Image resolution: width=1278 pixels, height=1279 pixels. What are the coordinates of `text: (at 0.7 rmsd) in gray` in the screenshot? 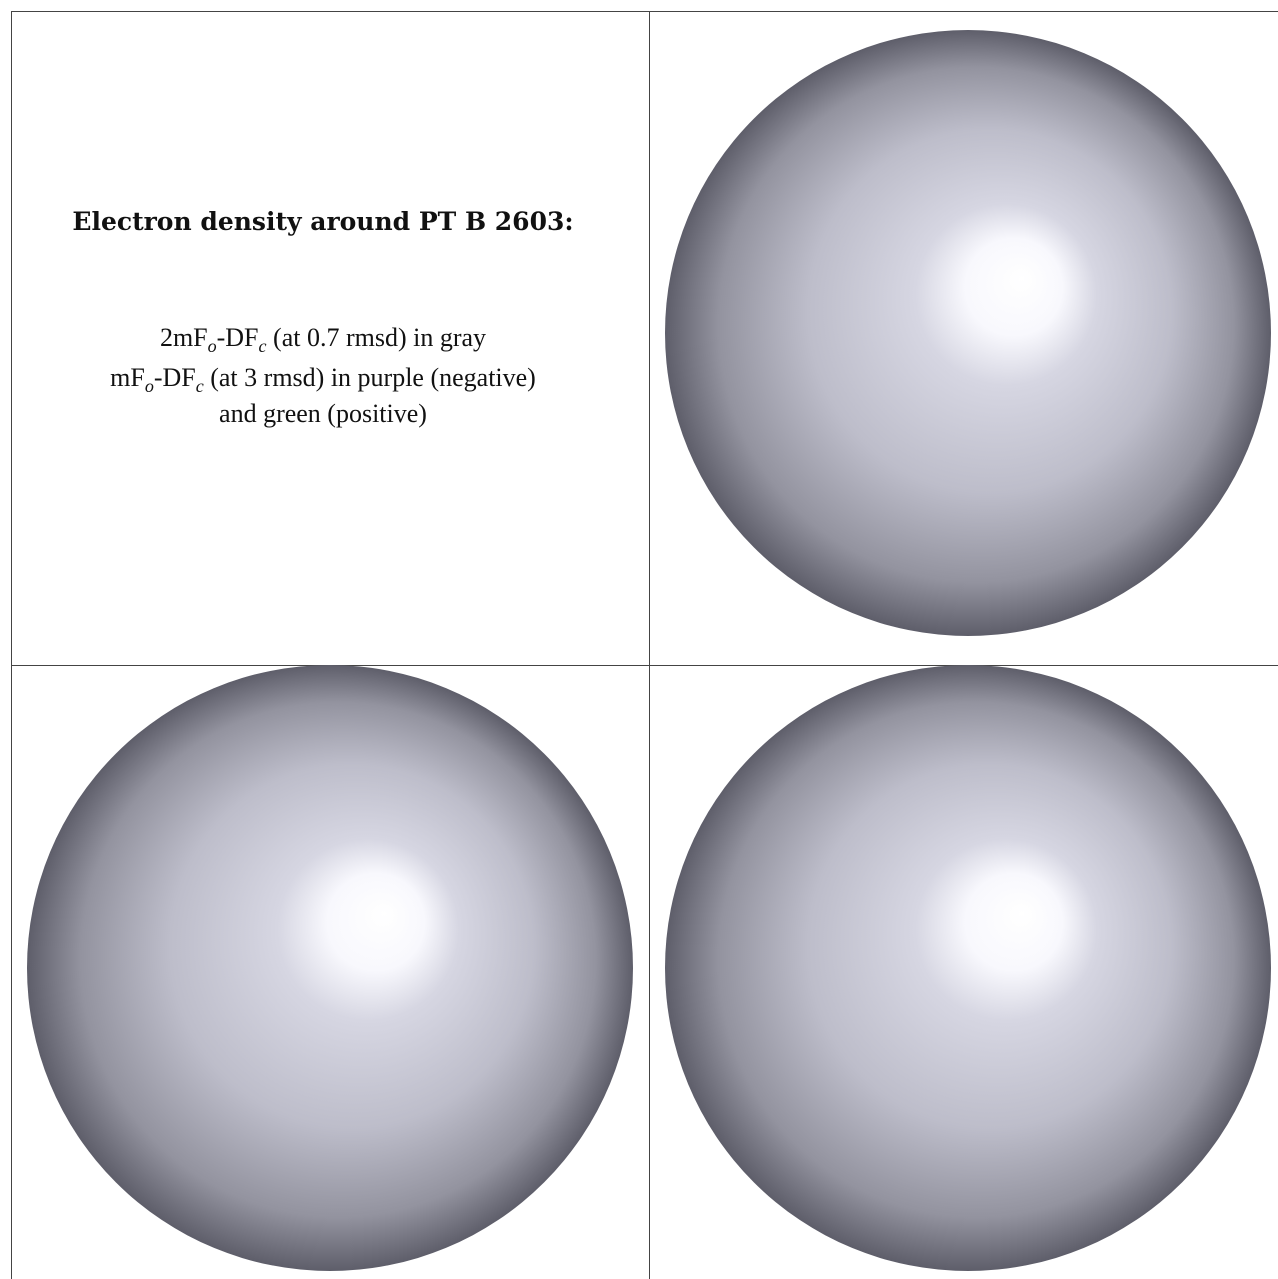 It's located at (377, 337).